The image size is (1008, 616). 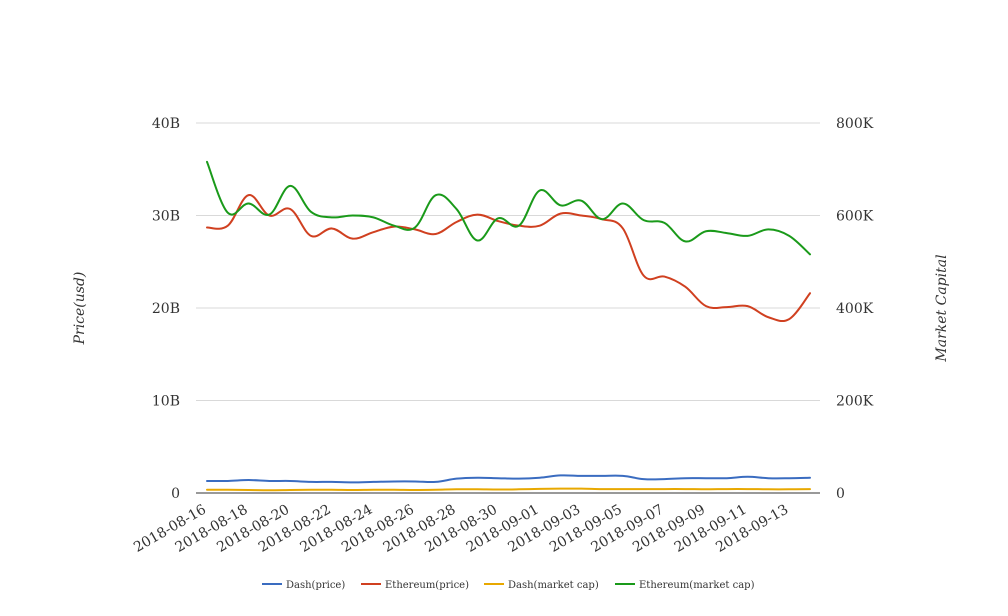 What do you see at coordinates (508, 208) in the screenshot?
I see `series-line-ethereum-market-cap` at bounding box center [508, 208].